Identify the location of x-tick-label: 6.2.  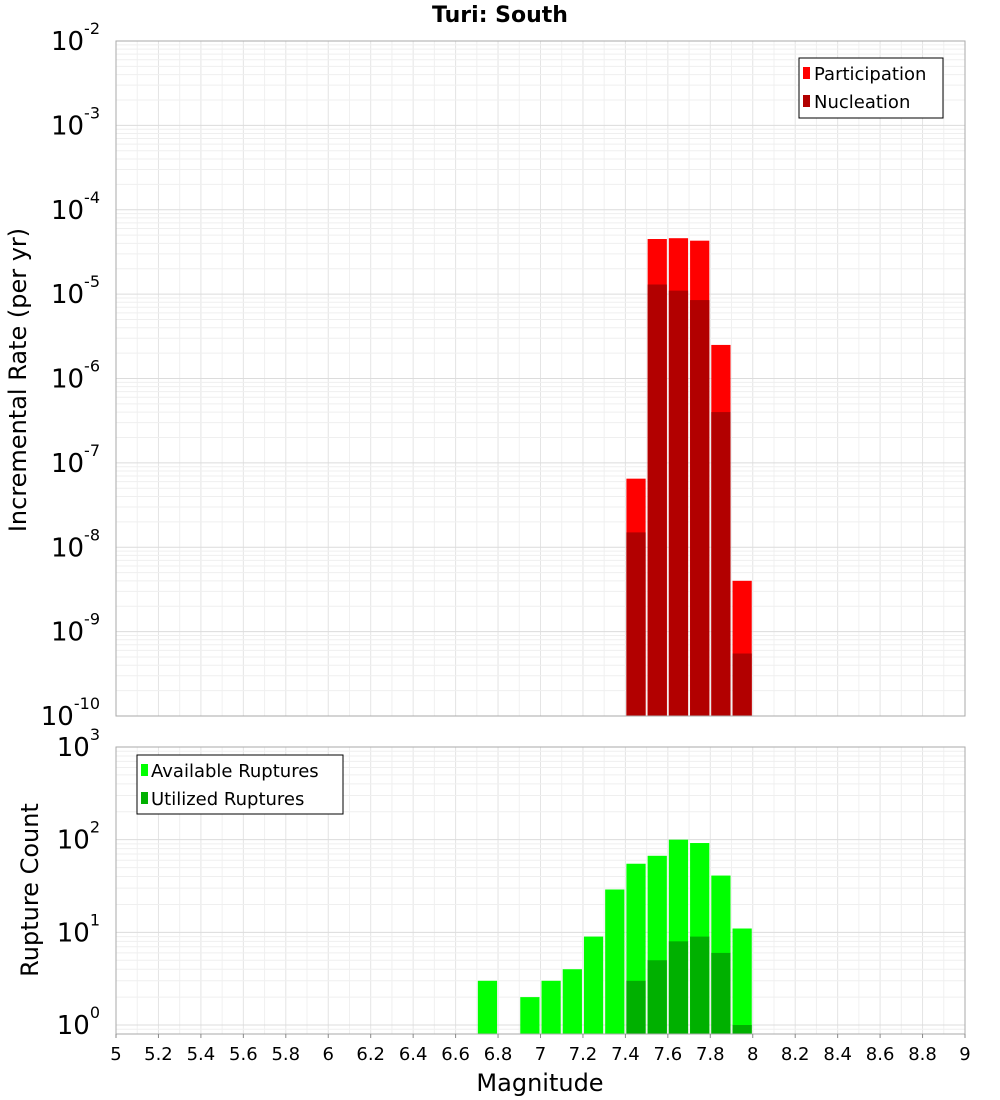
(370, 1054).